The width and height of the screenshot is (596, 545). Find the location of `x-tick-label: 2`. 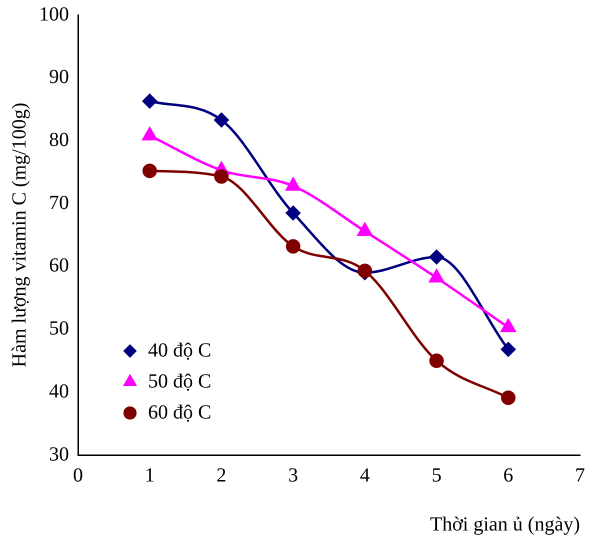

x-tick-label: 2 is located at coordinates (221, 475).